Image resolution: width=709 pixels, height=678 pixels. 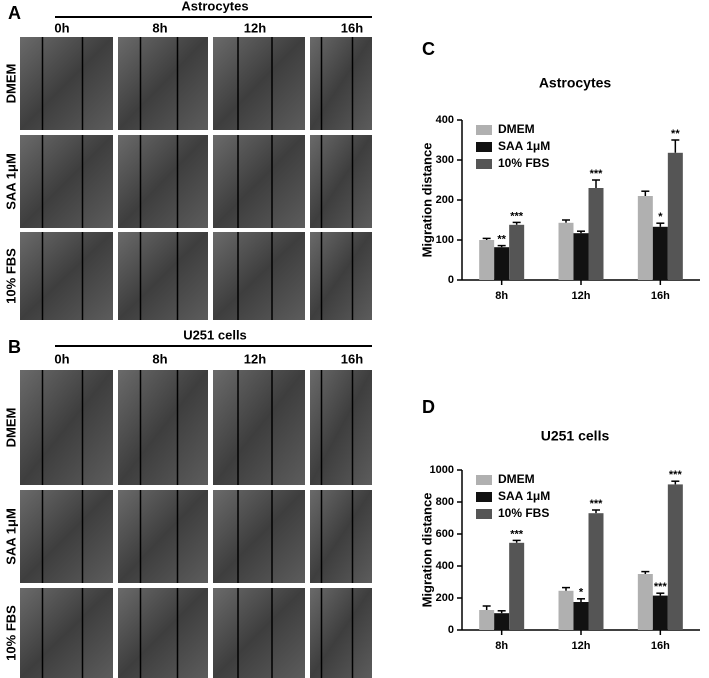 I want to click on y-tick-label: 1000, so click(x=442, y=470).